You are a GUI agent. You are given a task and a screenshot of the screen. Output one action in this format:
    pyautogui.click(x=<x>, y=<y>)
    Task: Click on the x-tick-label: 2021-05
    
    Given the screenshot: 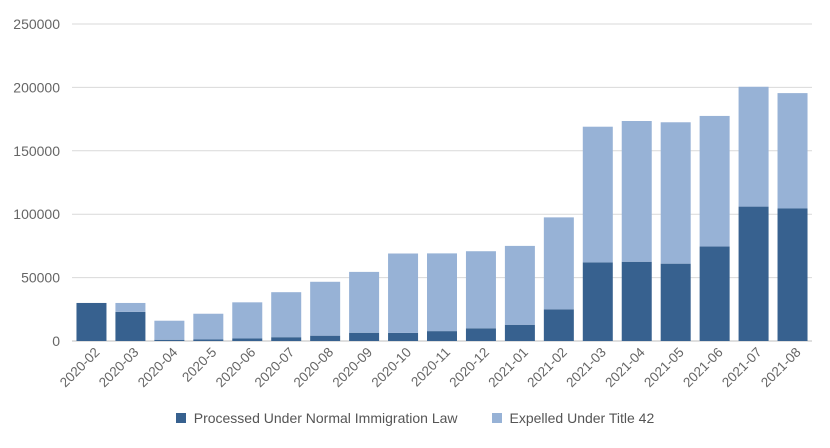 What is the action you would take?
    pyautogui.click(x=664, y=368)
    